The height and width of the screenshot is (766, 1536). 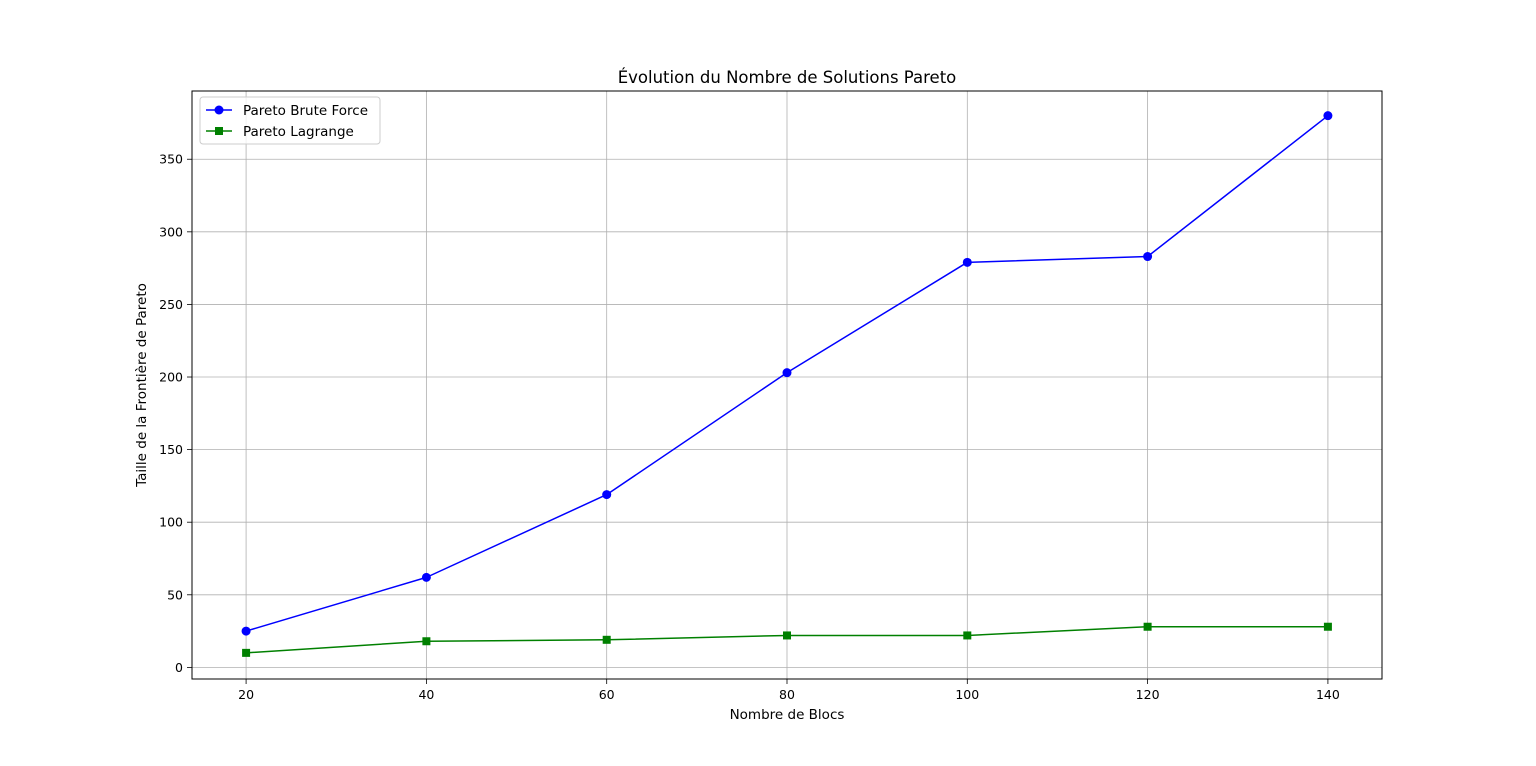 What do you see at coordinates (142, 385) in the screenshot?
I see `y-axis-label: Taille de la Frontière de Pareto` at bounding box center [142, 385].